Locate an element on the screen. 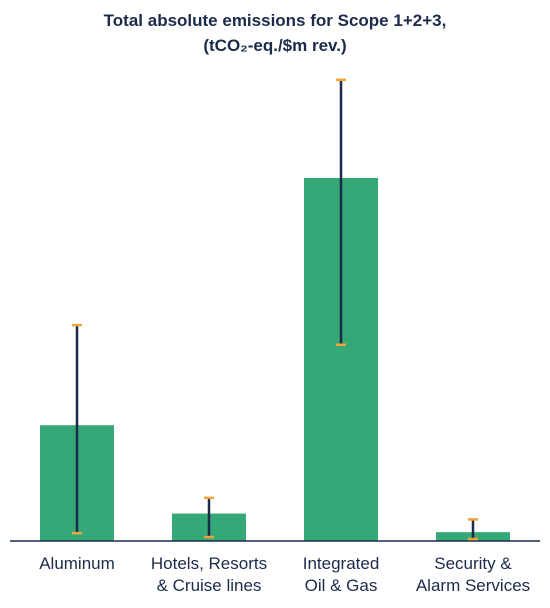  category-label-0-line-0: Aluminum is located at coordinates (77, 563).